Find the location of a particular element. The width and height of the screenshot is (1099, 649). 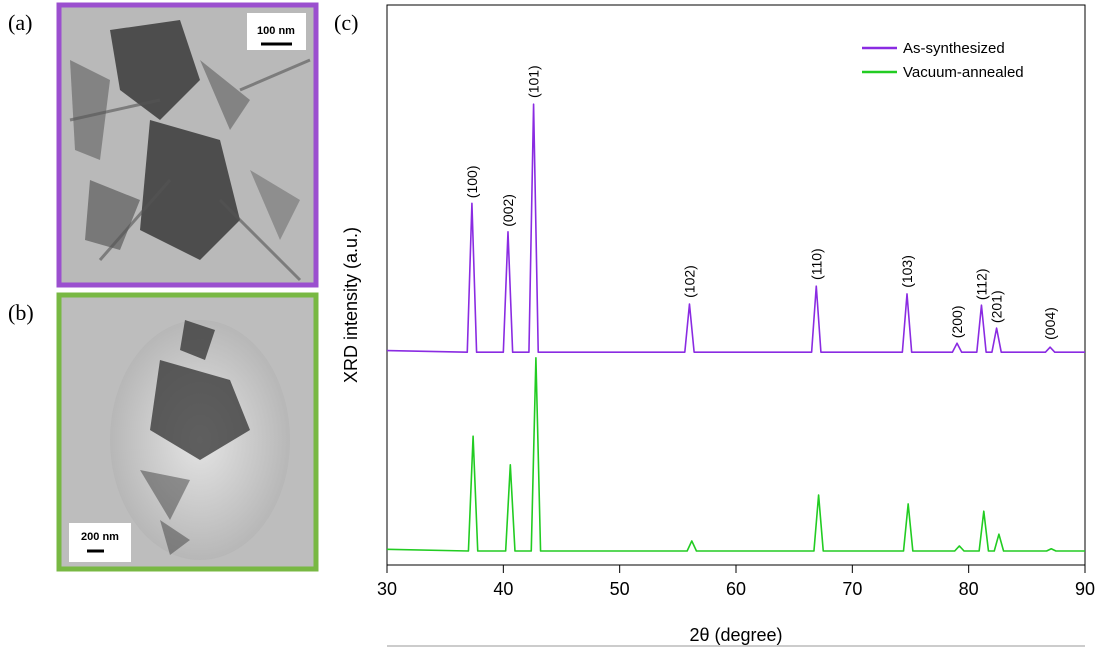

peak-label: (002) is located at coordinates (508, 210).